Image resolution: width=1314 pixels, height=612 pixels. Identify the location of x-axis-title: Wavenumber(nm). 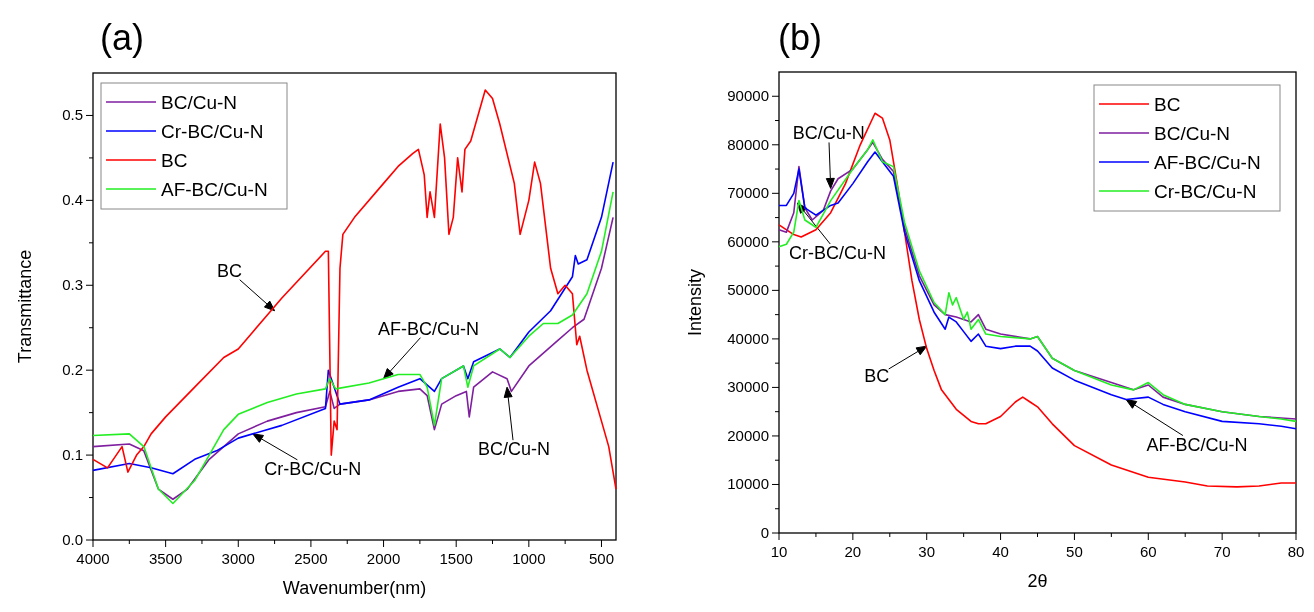
(354, 588).